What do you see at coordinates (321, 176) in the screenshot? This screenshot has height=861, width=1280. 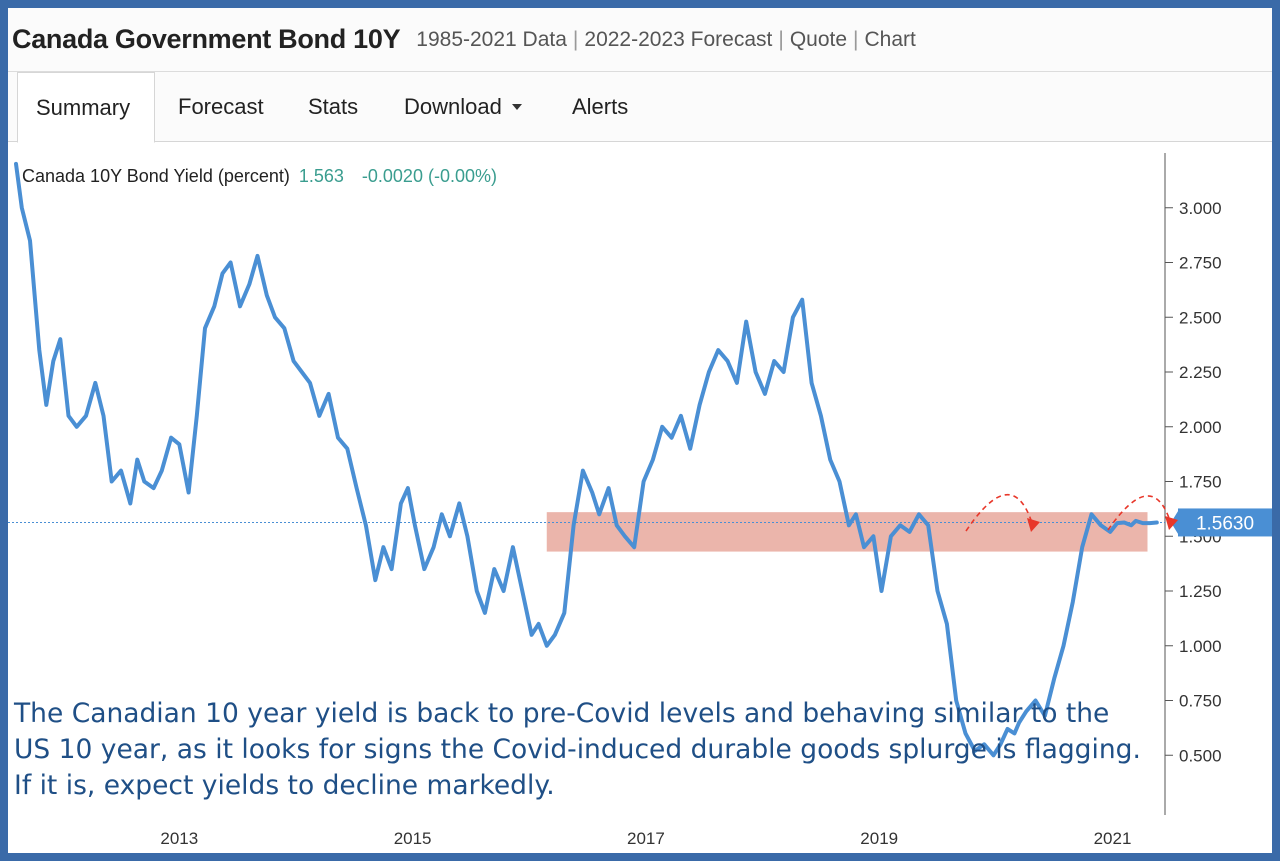 I see `legend-value: 1.563` at bounding box center [321, 176].